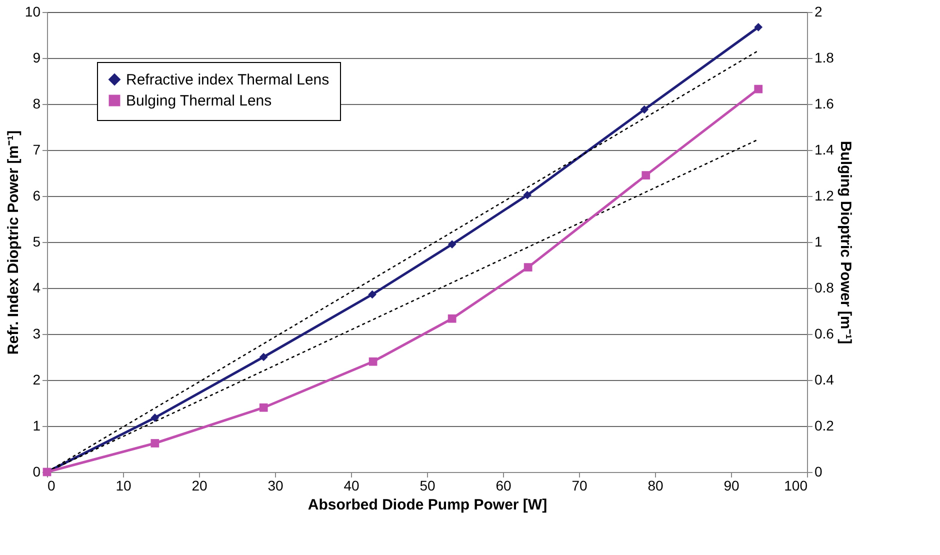  Describe the element at coordinates (824, 150) in the screenshot. I see `y2-tick-label: 1.4` at that location.